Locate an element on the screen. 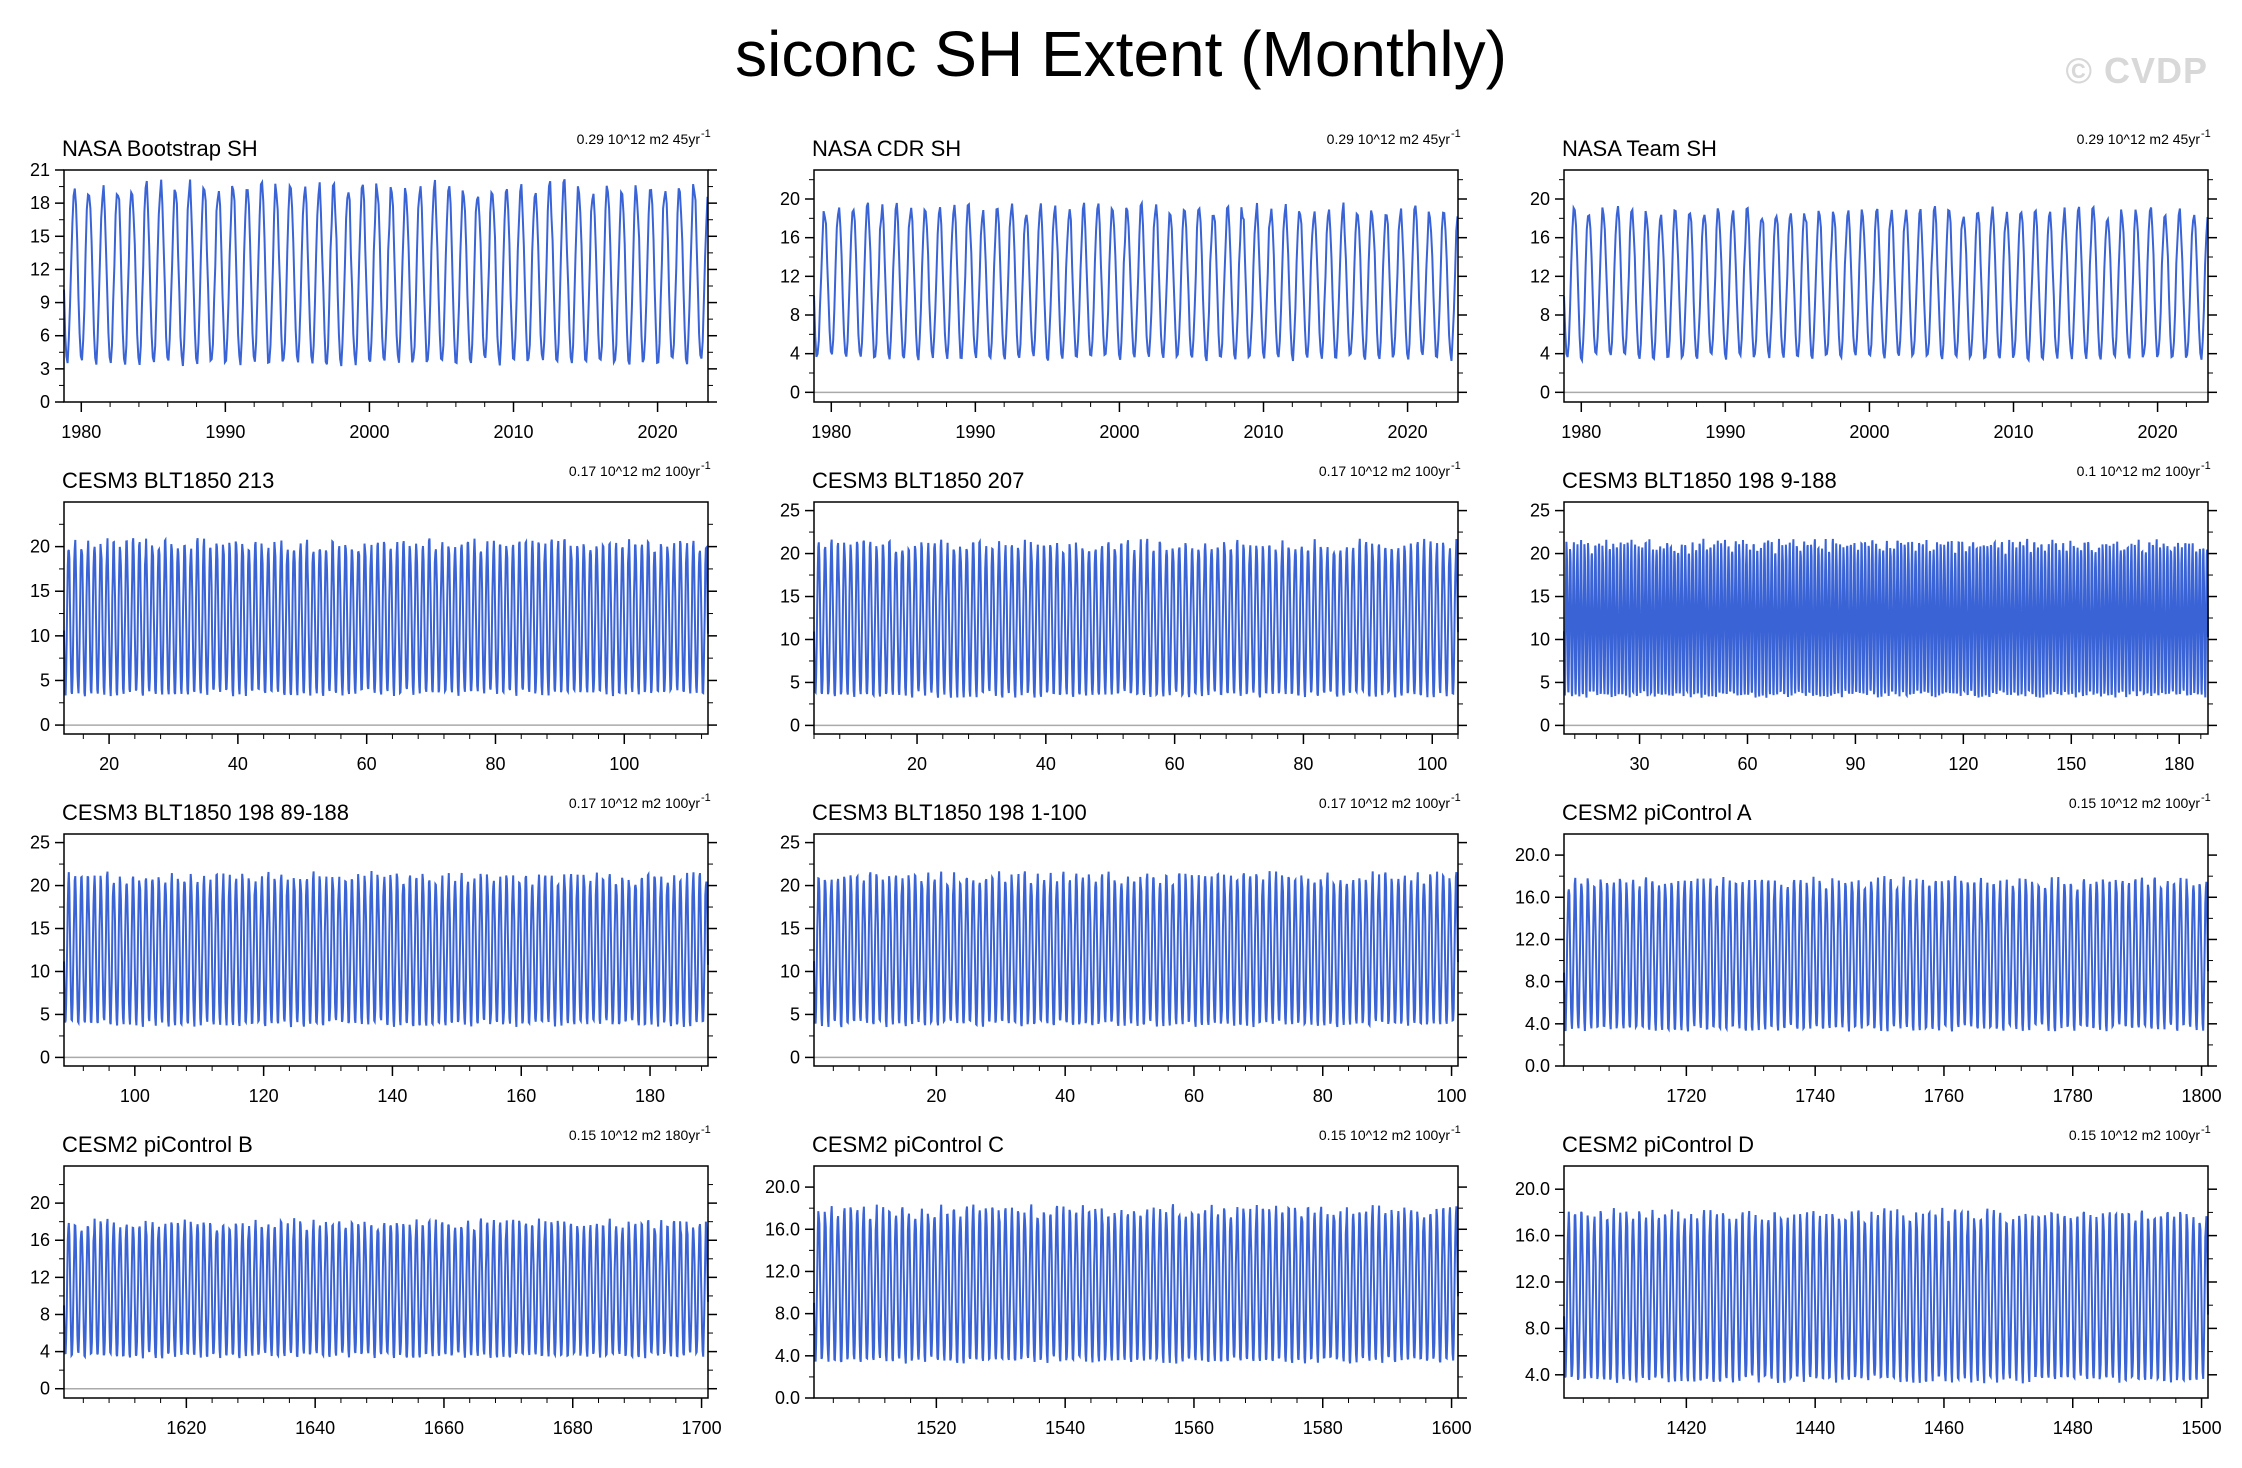  trend-stat: 0.1 10^12 m2 100yr is located at coordinates (2139, 471).